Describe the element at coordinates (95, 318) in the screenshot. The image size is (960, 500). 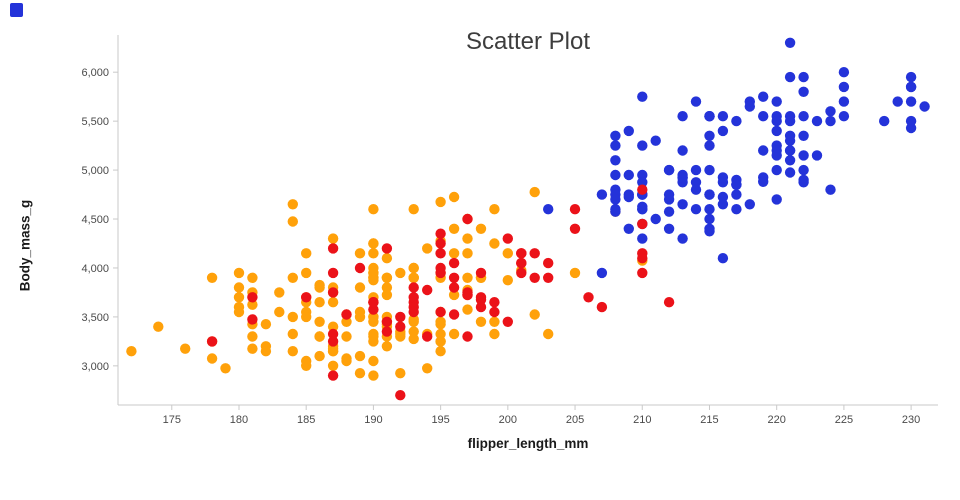
I see `y-tick-label: 3,500` at that location.